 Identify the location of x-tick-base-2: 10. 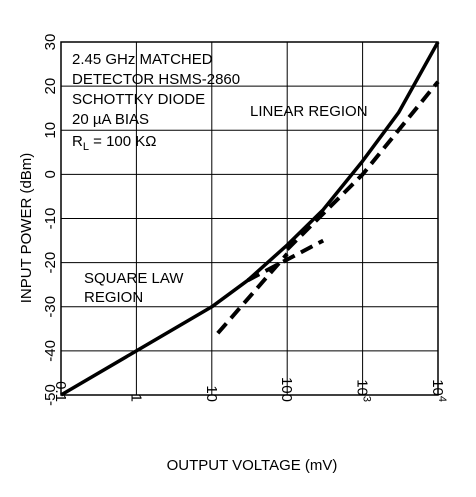
(211, 393).